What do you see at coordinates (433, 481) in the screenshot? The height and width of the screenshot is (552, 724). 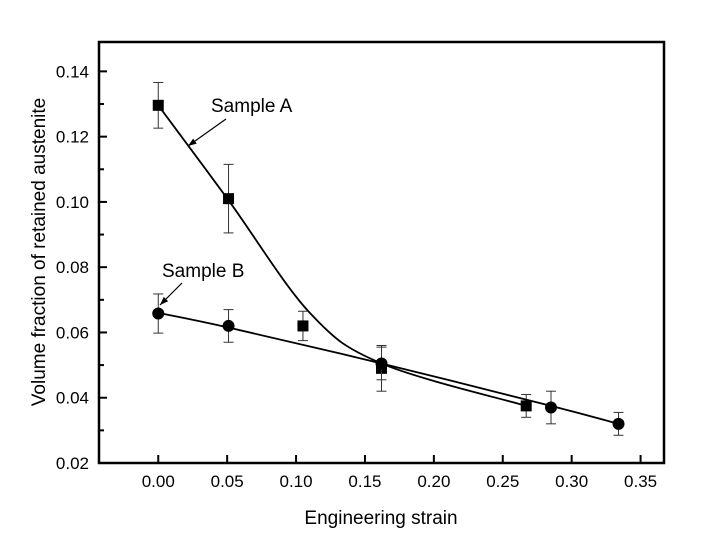 I see `x-tick-label: 0.20` at bounding box center [433, 481].